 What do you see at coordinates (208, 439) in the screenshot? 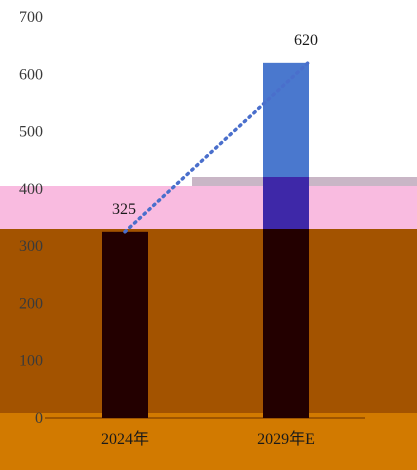
I see `x-axis: 2024年 2029年E` at bounding box center [208, 439].